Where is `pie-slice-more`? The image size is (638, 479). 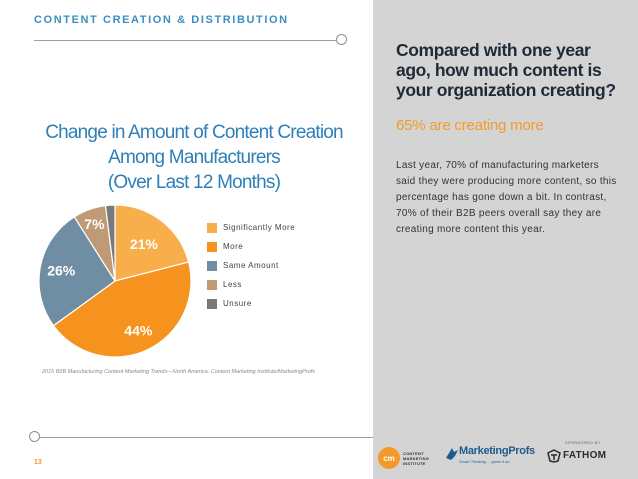
pie-slice-more is located at coordinates (122, 309).